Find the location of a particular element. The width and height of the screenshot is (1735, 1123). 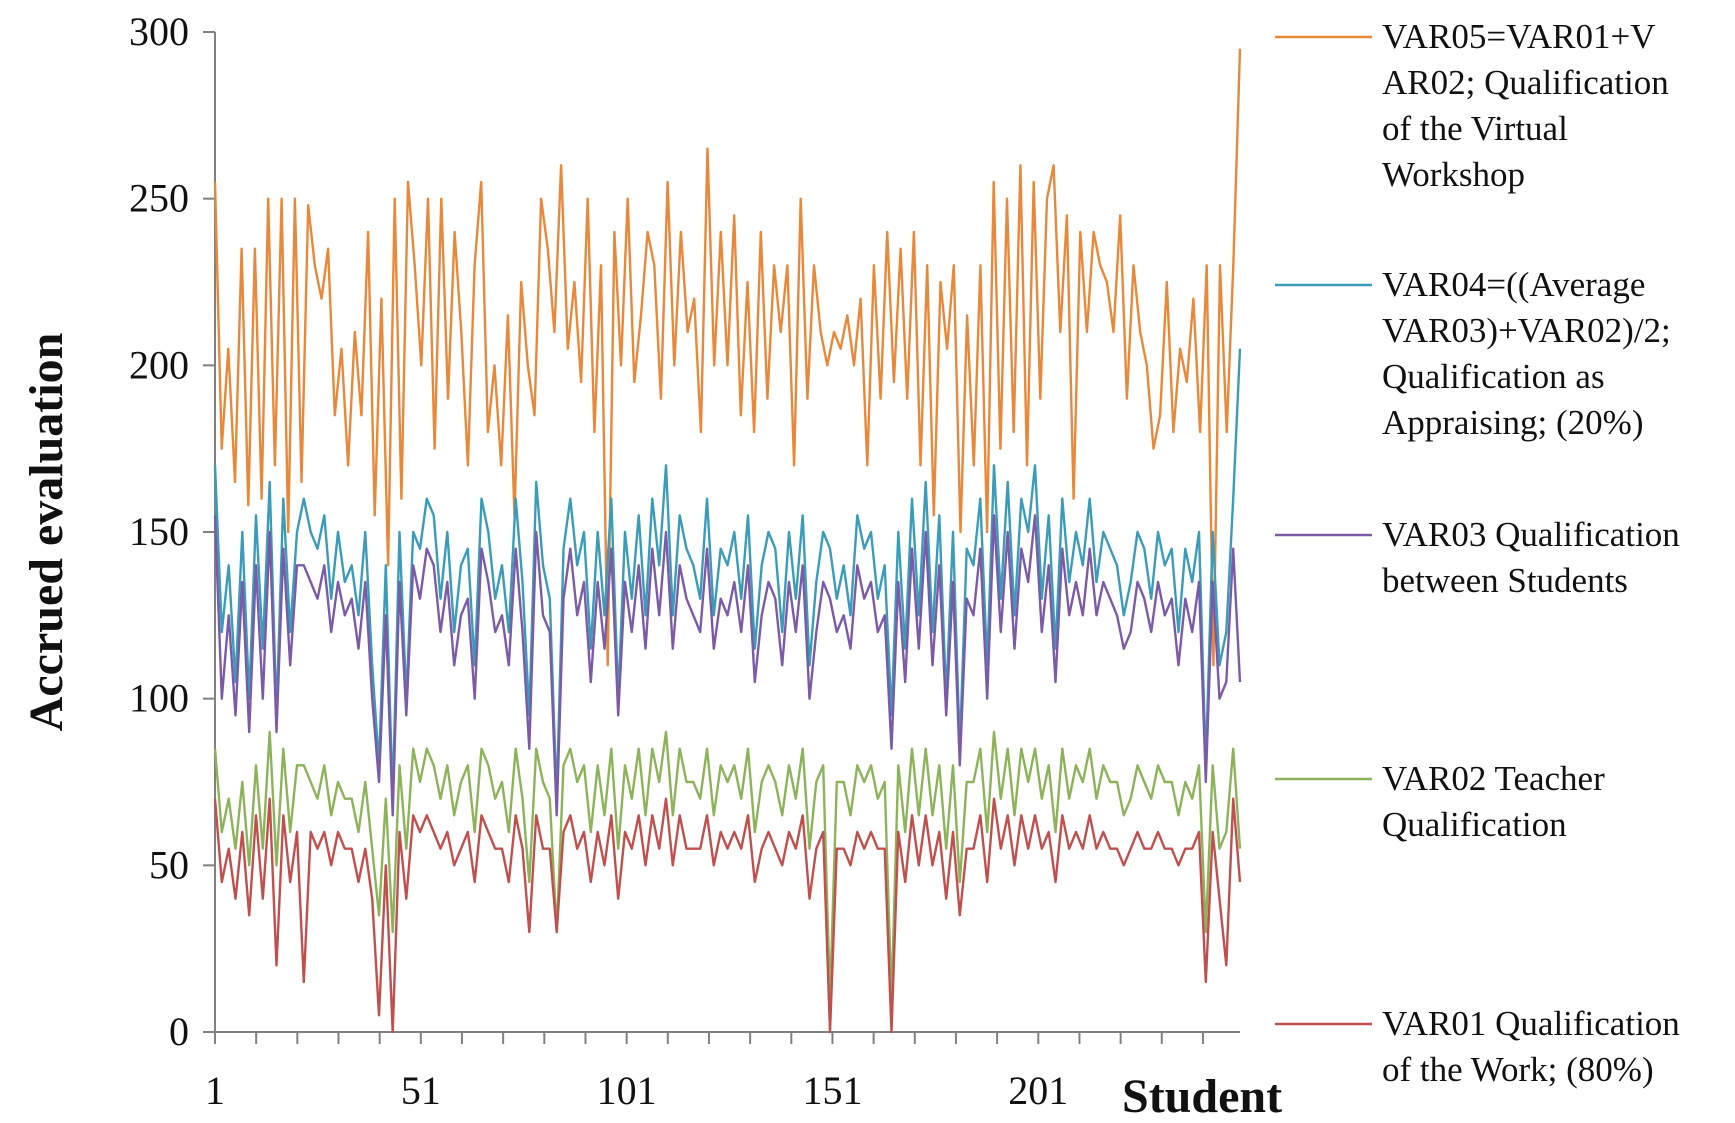

series-line-var01 is located at coordinates (727, 915).